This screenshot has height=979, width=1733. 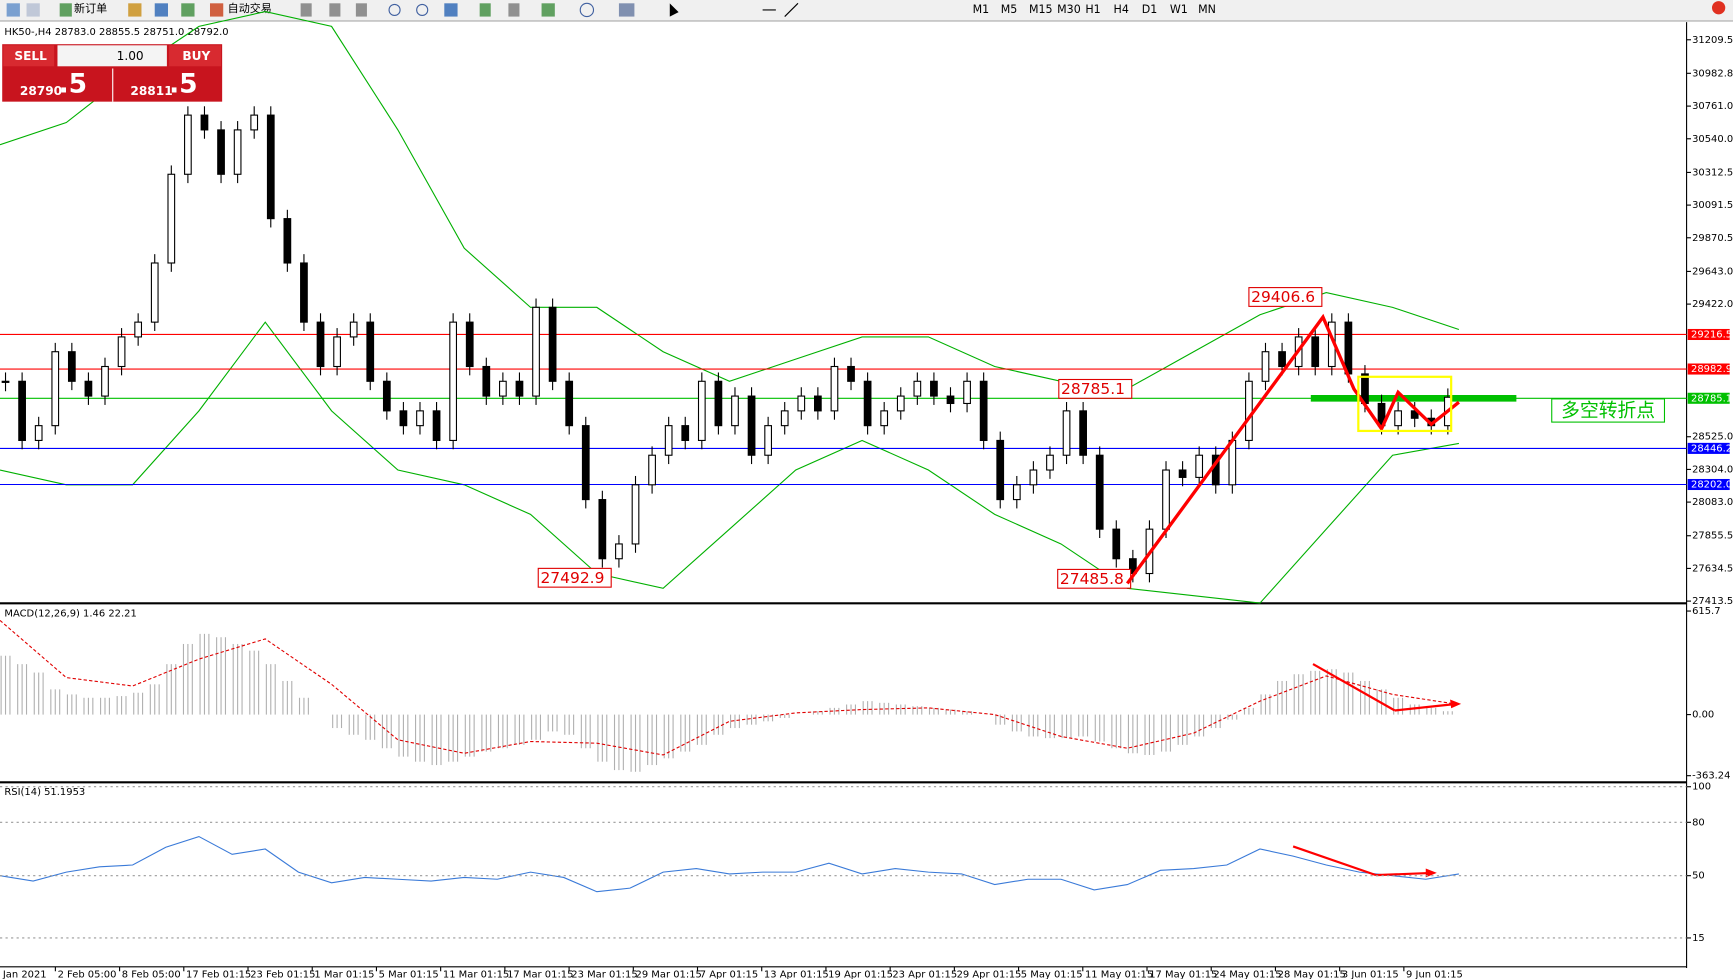 What do you see at coordinates (73, 84) in the screenshot?
I see `sell-pips: .5` at bounding box center [73, 84].